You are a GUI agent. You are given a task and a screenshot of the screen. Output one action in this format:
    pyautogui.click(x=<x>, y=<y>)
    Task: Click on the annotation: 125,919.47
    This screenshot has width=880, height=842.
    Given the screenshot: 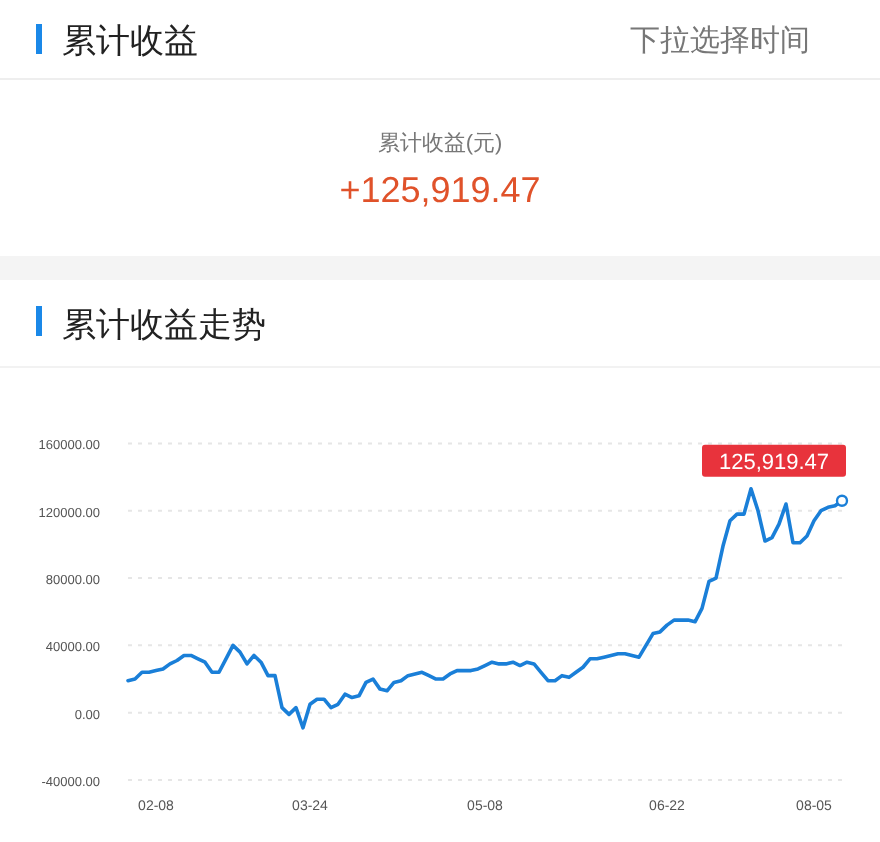 What is the action you would take?
    pyautogui.click(x=774, y=462)
    